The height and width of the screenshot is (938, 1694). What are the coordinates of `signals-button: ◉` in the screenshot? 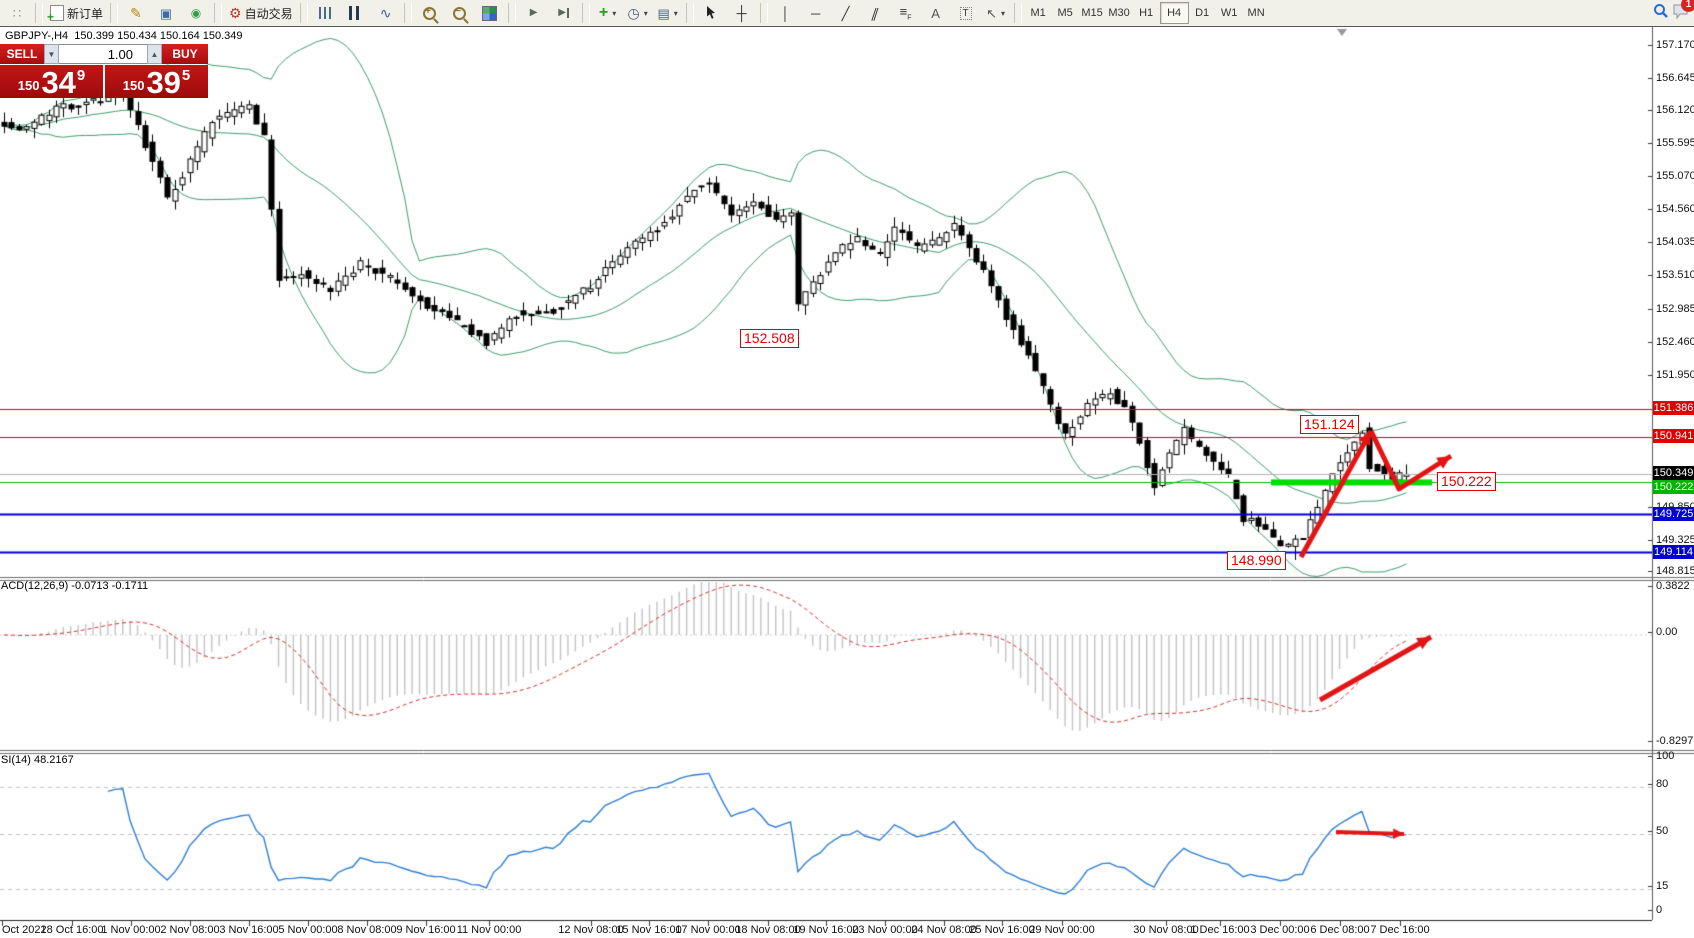 It's located at (196, 13).